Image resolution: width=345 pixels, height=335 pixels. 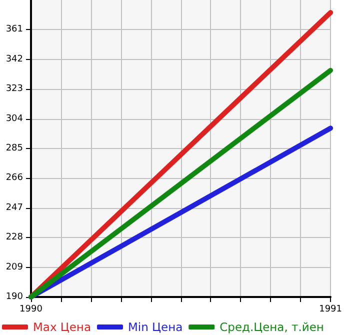 I want to click on y-tick-label: 247, so click(x=14, y=207).